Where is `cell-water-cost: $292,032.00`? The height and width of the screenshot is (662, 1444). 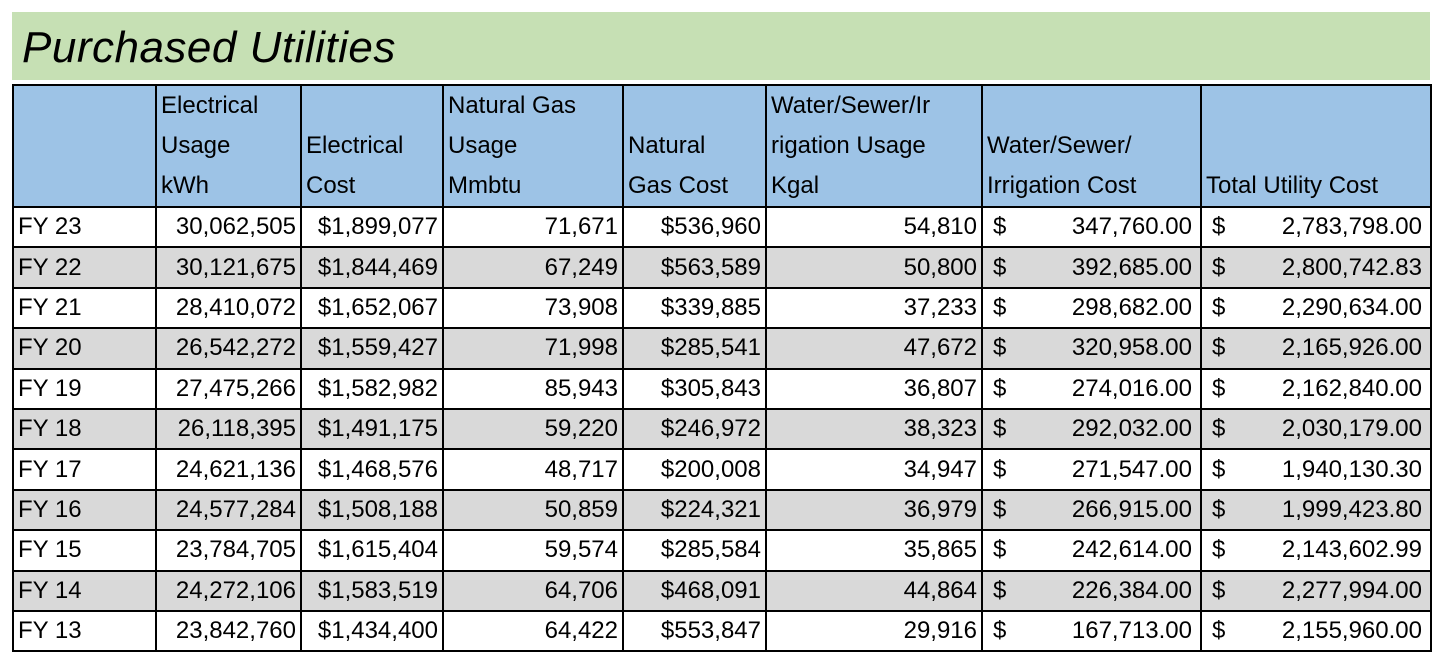 cell-water-cost: $292,032.00 is located at coordinates (1091, 429).